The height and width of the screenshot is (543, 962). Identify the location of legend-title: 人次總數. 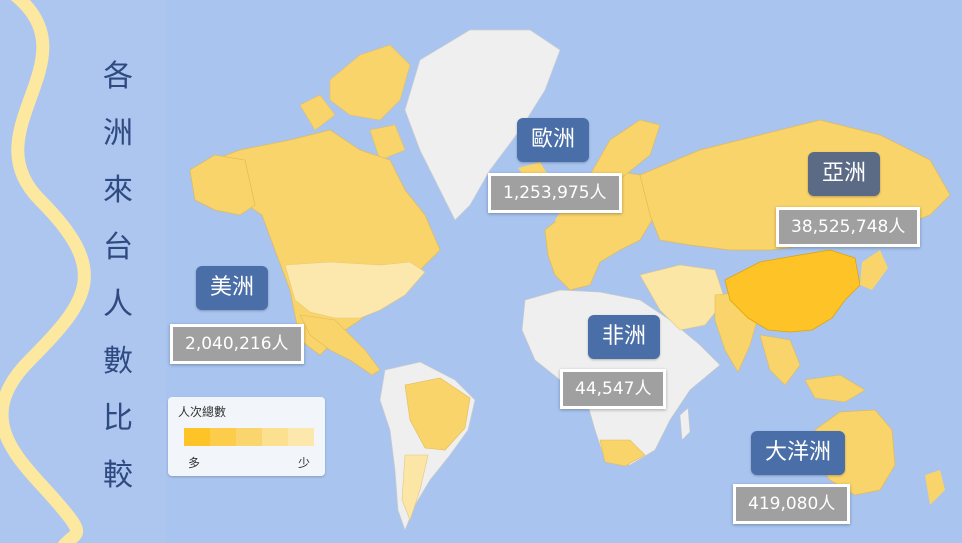
(202, 412).